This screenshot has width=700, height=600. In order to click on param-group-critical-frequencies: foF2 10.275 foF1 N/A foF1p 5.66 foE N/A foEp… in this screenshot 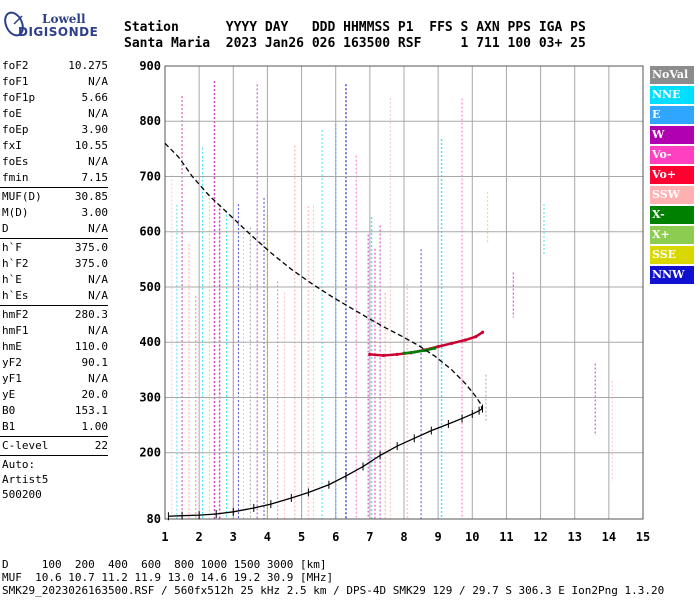, I will do `click(55, 122)`.